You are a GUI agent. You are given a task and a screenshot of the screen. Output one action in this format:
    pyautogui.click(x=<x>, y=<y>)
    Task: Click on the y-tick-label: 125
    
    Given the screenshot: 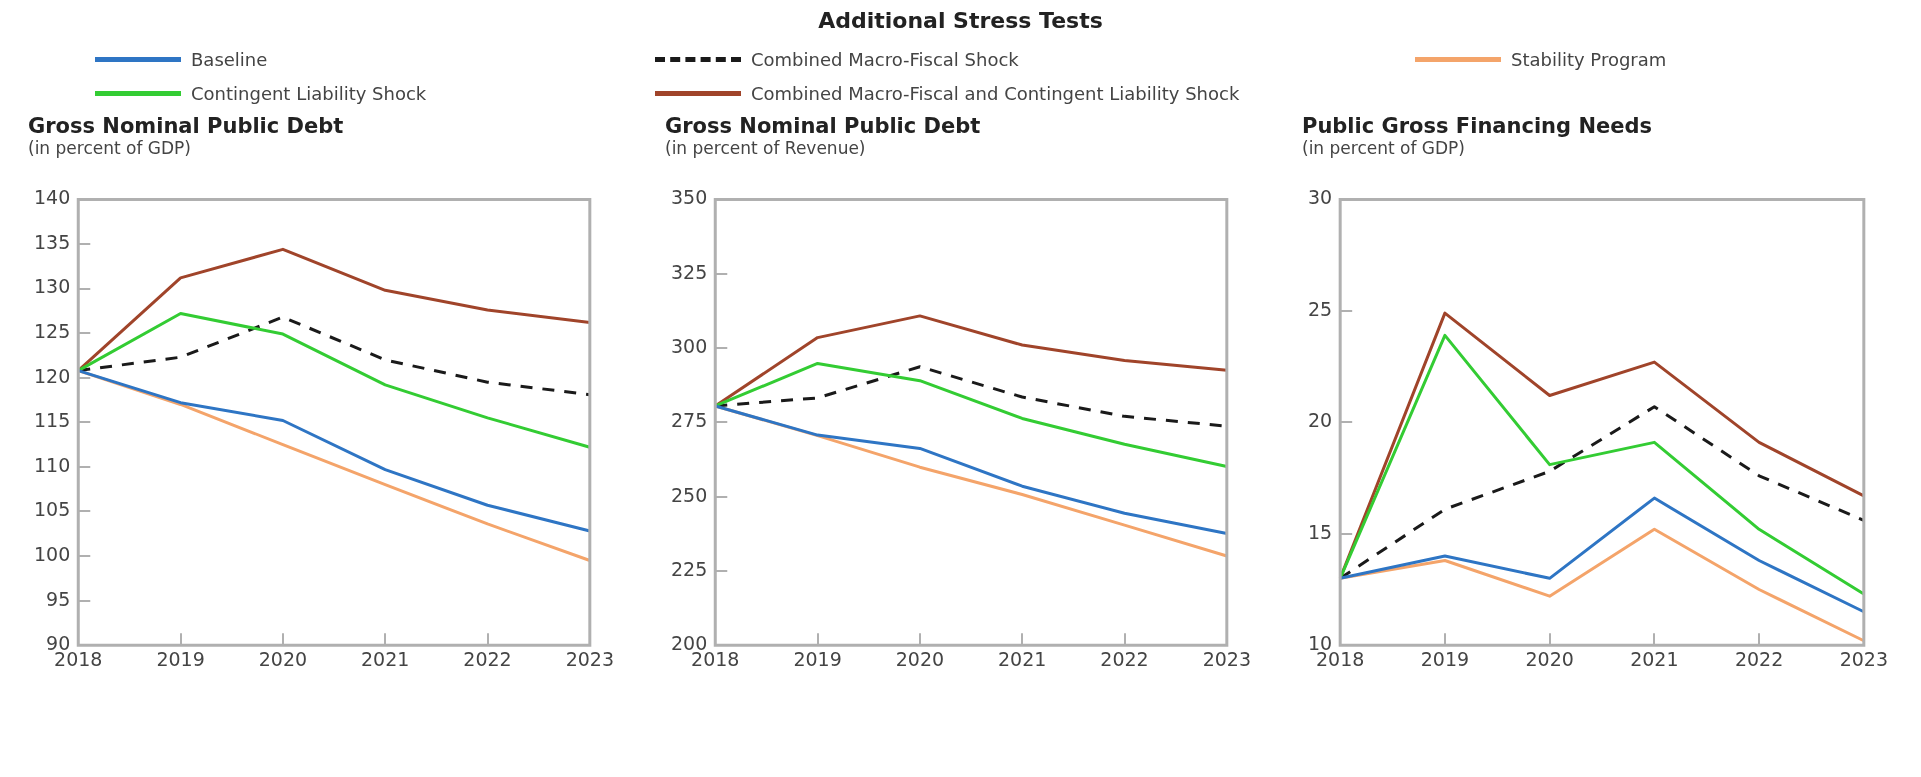 What is the action you would take?
    pyautogui.click(x=52, y=331)
    